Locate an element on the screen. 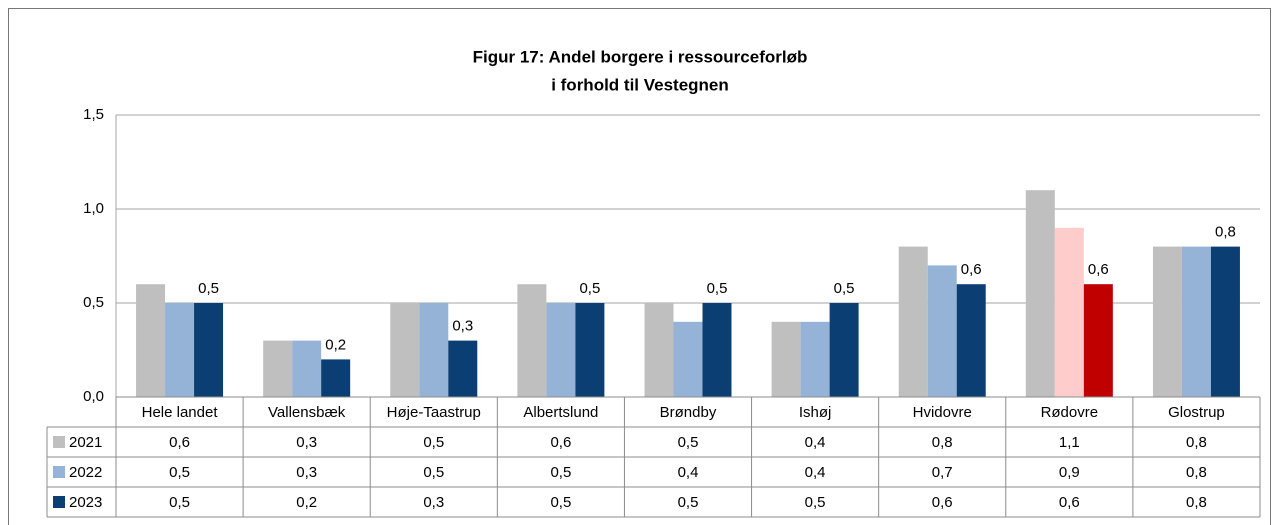  y-tick-label: 0,0 is located at coordinates (93, 396).